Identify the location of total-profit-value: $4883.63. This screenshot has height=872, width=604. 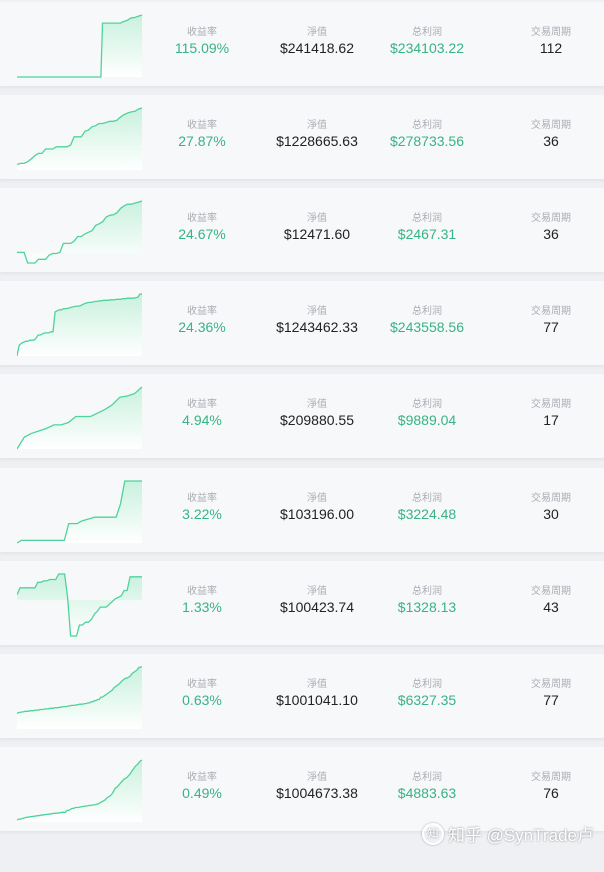
(427, 793).